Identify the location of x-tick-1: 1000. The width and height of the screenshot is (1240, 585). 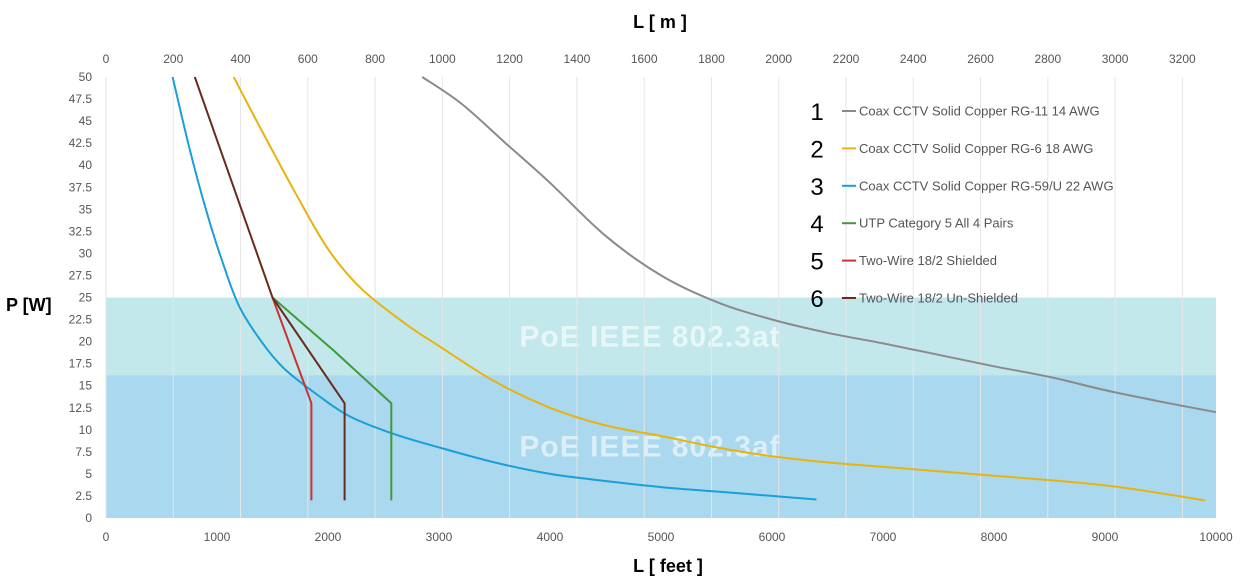
(217, 537).